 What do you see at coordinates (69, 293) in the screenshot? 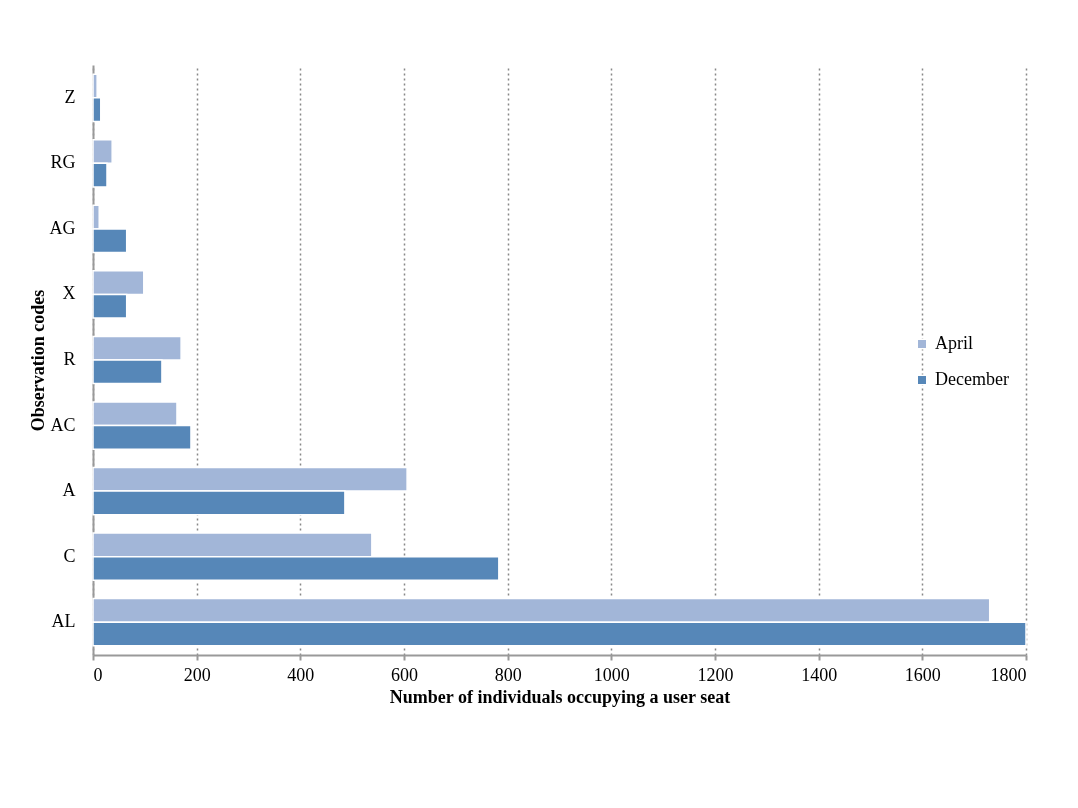
I see `y-tick-label: X` at bounding box center [69, 293].